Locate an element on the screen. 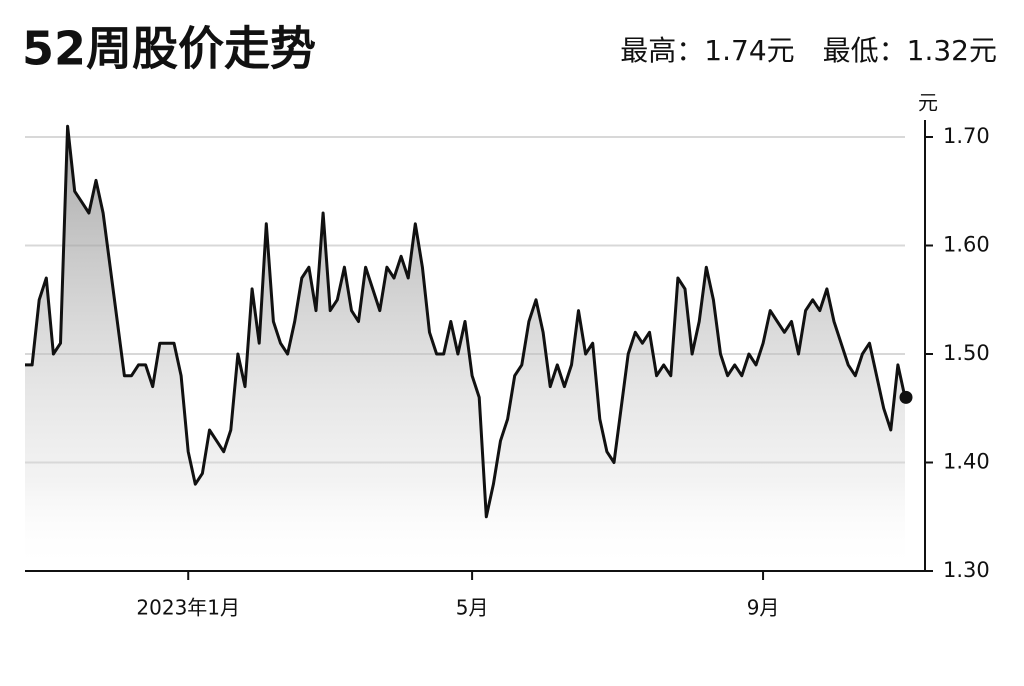 The width and height of the screenshot is (1024, 686). last-point is located at coordinates (906, 397).